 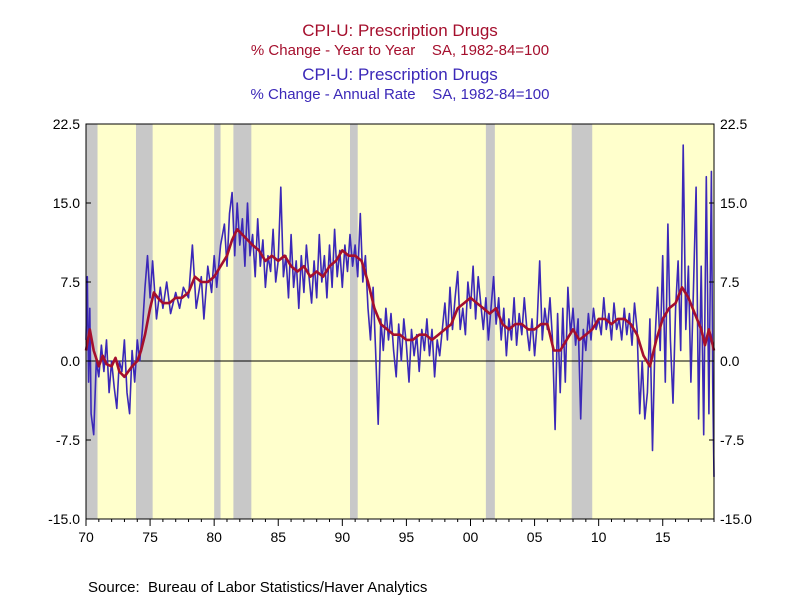 I want to click on chart-title-line-3: CPI-U: Prescription Drugs, so click(x=400, y=74).